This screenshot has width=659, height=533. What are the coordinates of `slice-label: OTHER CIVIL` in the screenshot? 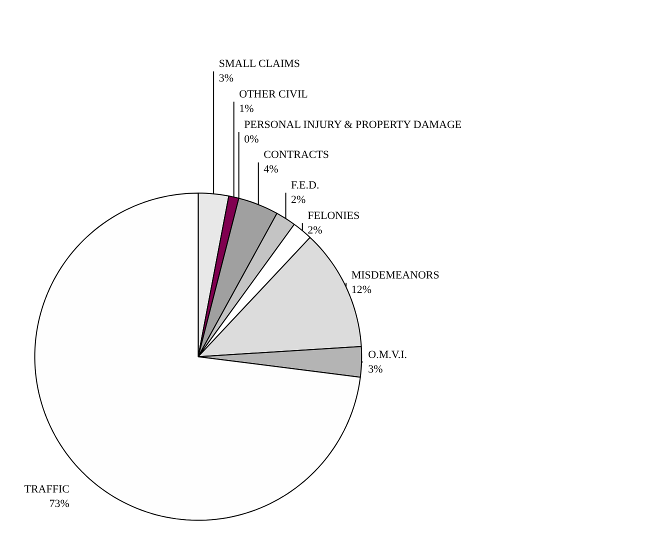 It's located at (273, 94).